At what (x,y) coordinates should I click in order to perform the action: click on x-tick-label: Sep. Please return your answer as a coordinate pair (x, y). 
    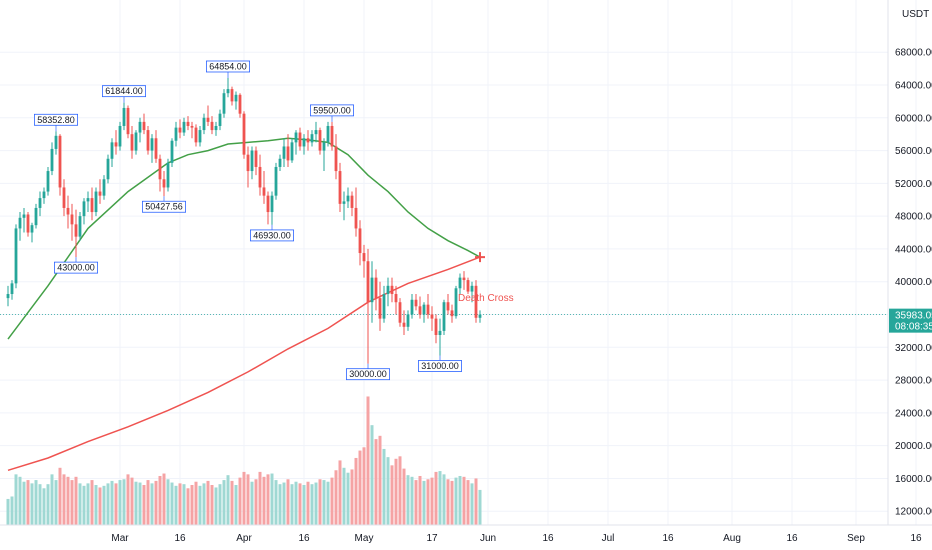
    Looking at the image, I should click on (856, 538).